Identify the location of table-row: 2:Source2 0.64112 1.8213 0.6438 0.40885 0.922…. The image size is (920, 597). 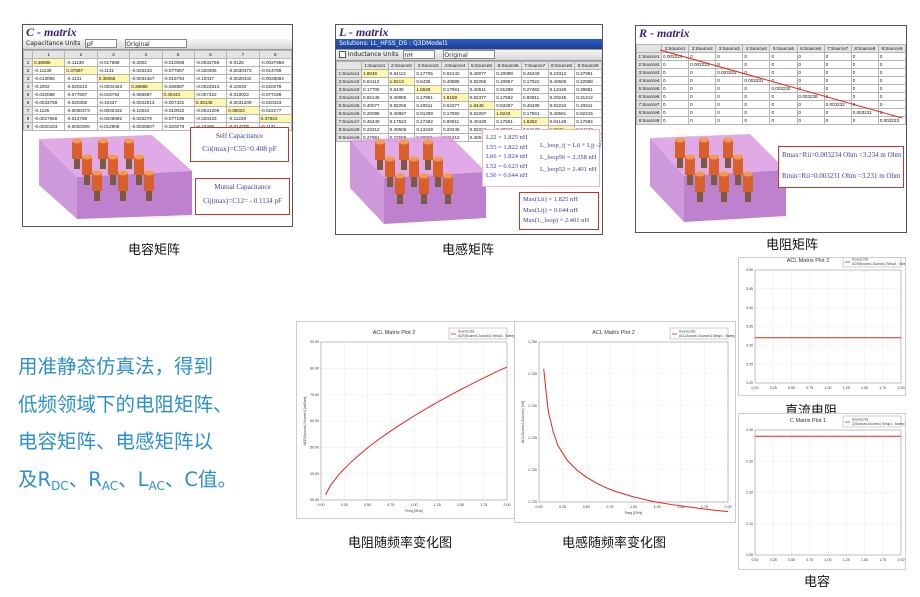
(469, 81).